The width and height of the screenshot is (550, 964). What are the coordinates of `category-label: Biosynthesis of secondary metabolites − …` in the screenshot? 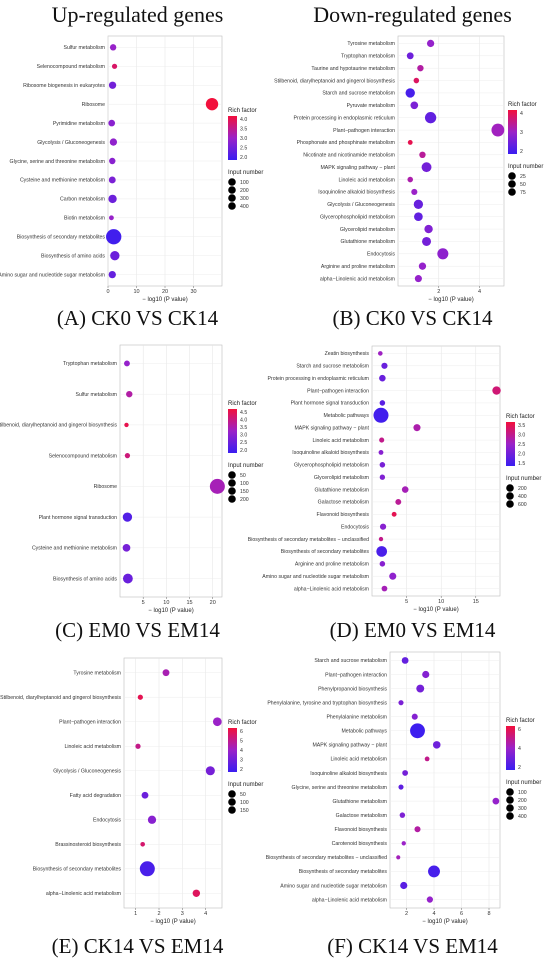 It's located at (326, 858).